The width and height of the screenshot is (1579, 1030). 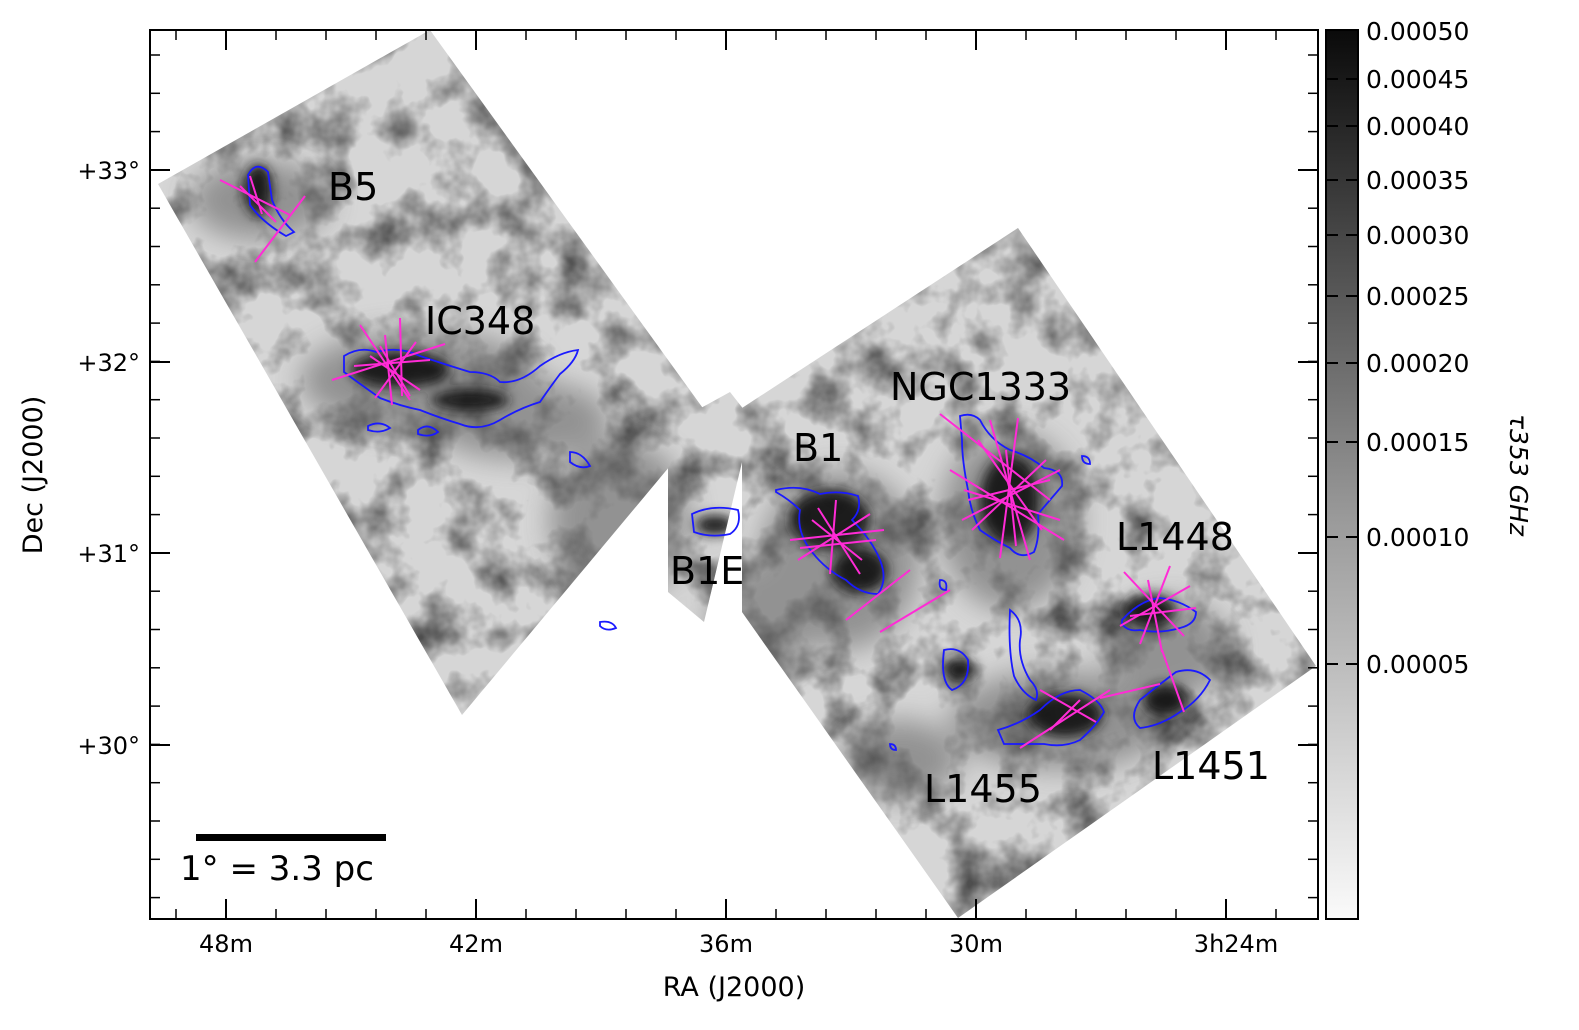 I want to click on x-tick-label: 3h24m, so click(x=1236, y=944).